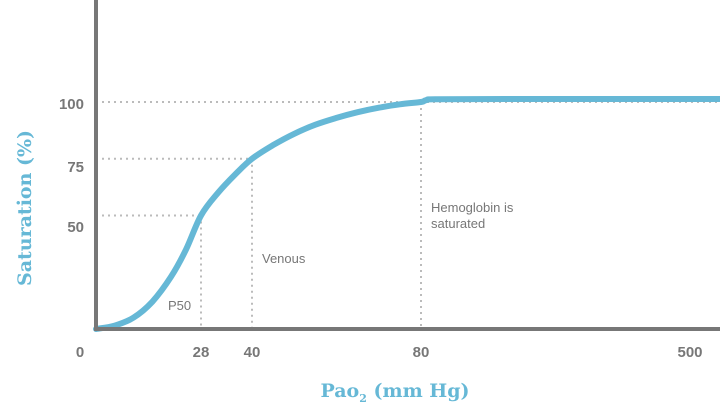 The width and height of the screenshot is (720, 406). I want to click on annotation-saturated-line1: Hemoglobin is, so click(472, 207).